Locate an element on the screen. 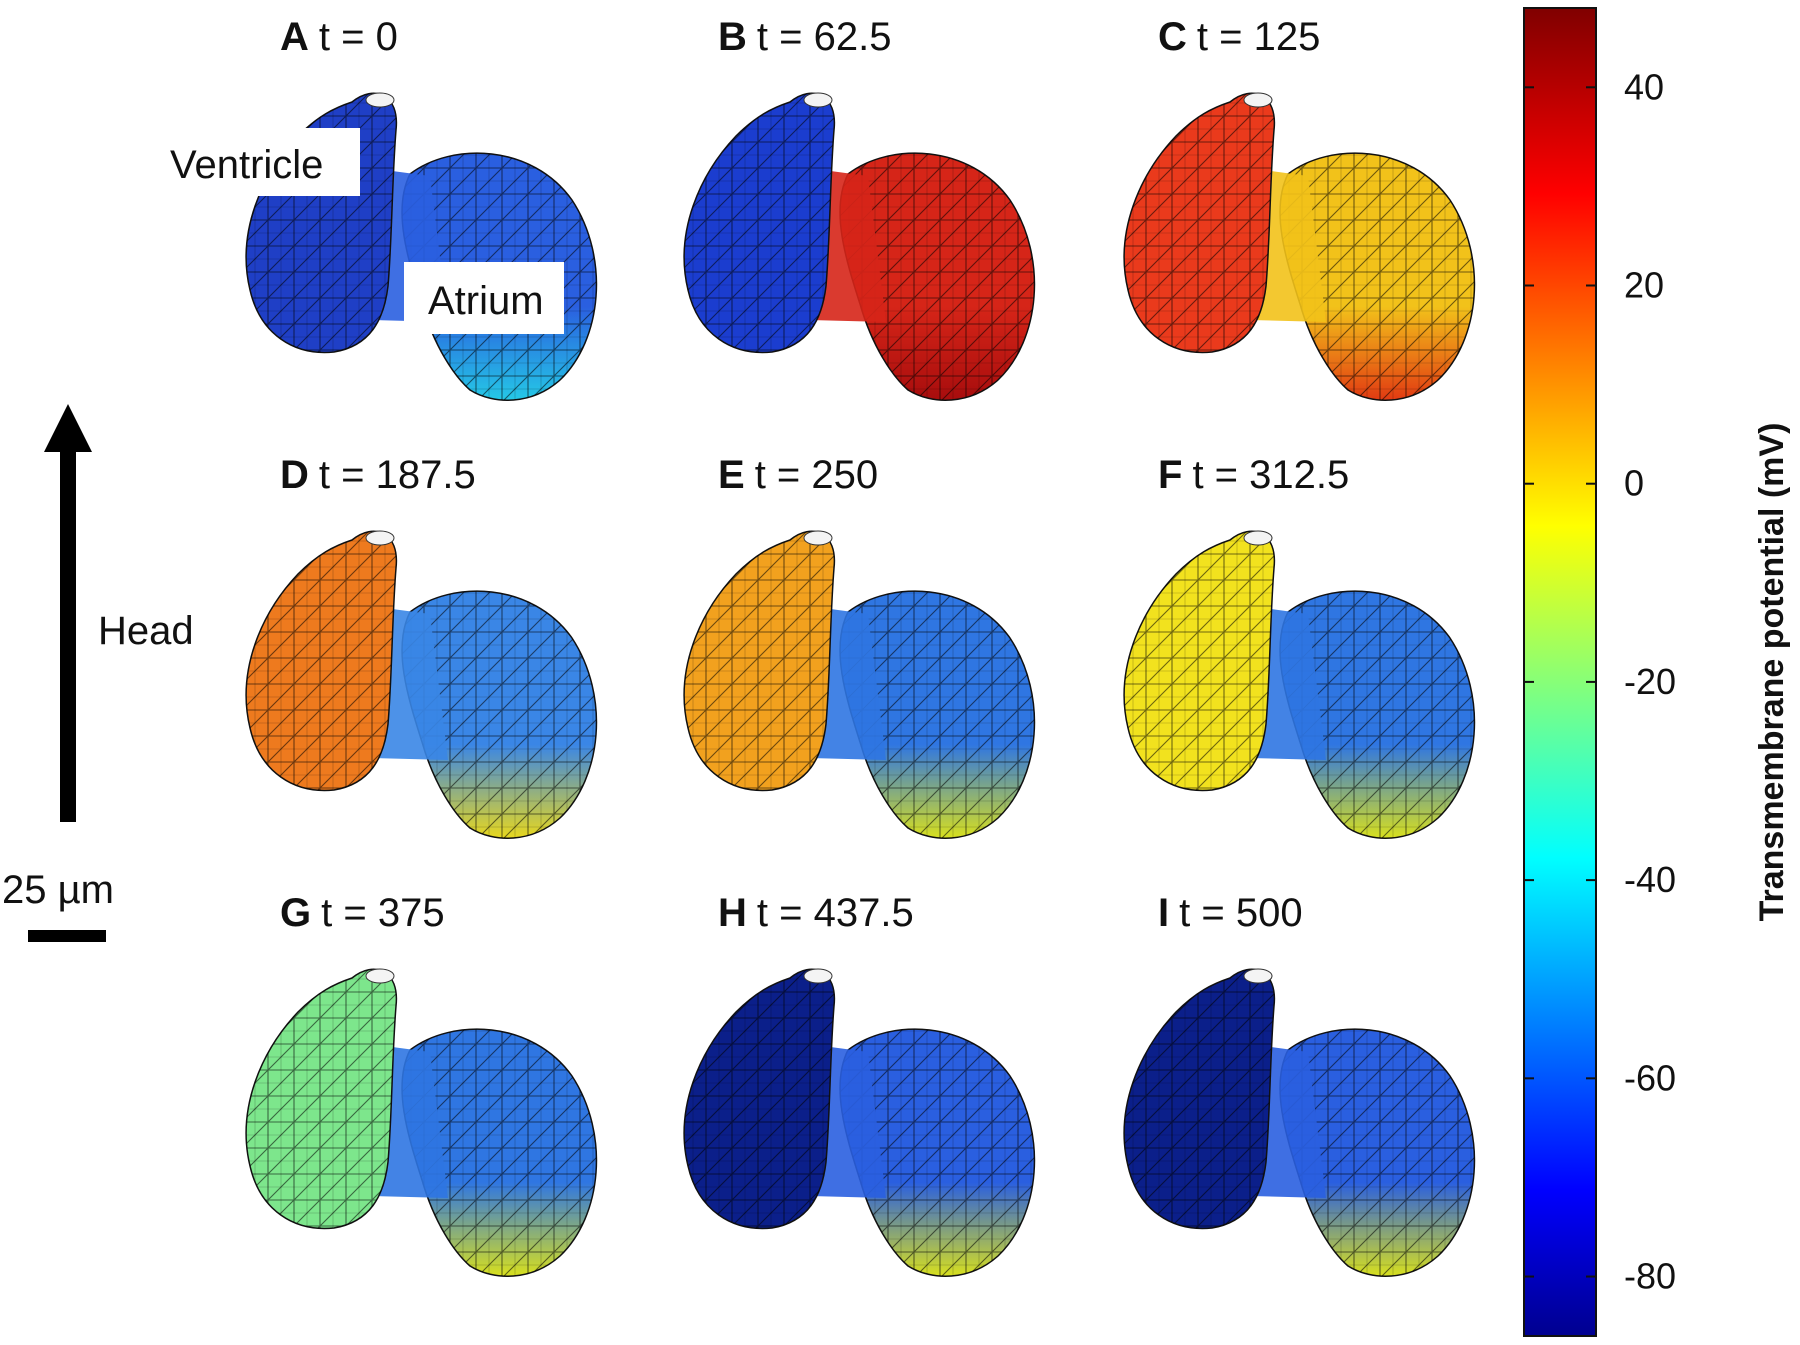 This screenshot has width=1800, height=1345. panel-time: t = 0 is located at coordinates (358, 37).